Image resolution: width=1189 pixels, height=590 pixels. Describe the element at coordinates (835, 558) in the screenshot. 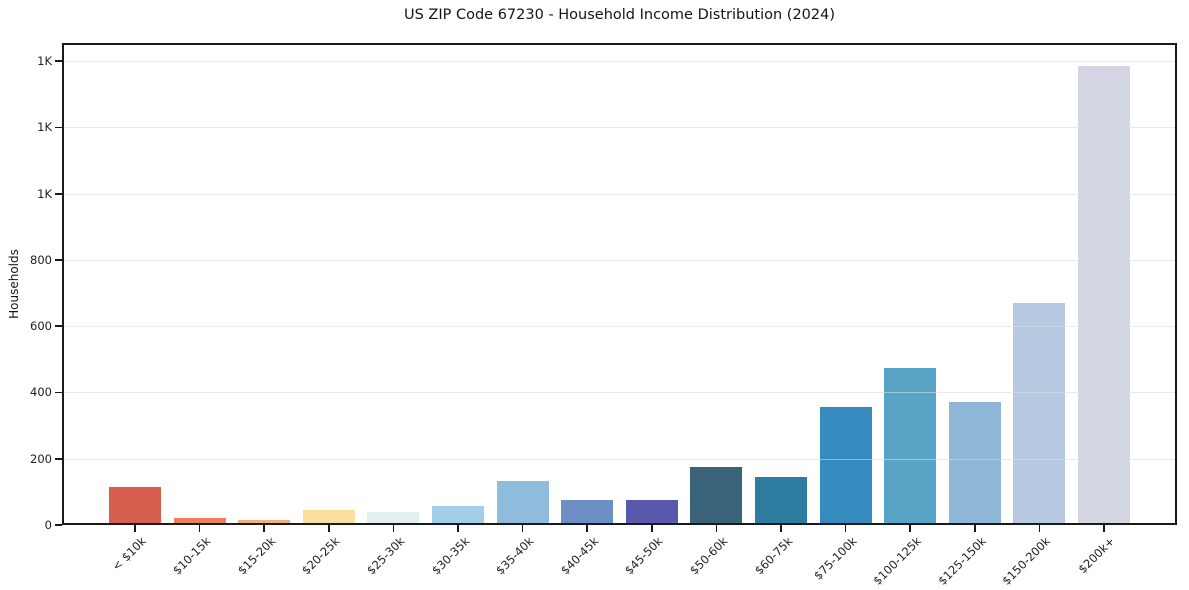

I see `x-tick-label: $75-100k` at that location.